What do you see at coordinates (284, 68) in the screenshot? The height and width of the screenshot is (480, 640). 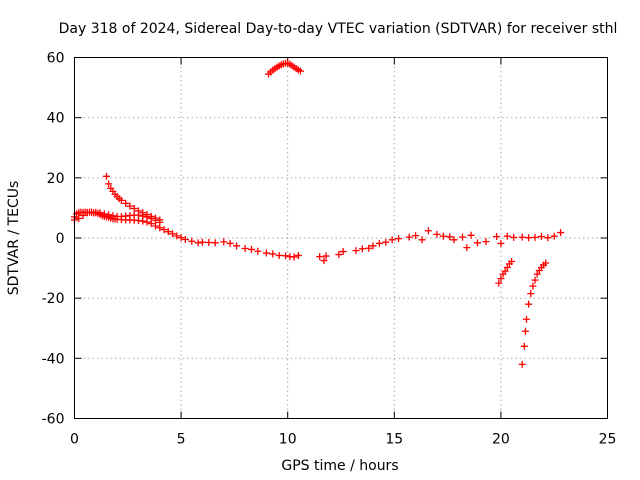 I see `series-peak-arc` at bounding box center [284, 68].